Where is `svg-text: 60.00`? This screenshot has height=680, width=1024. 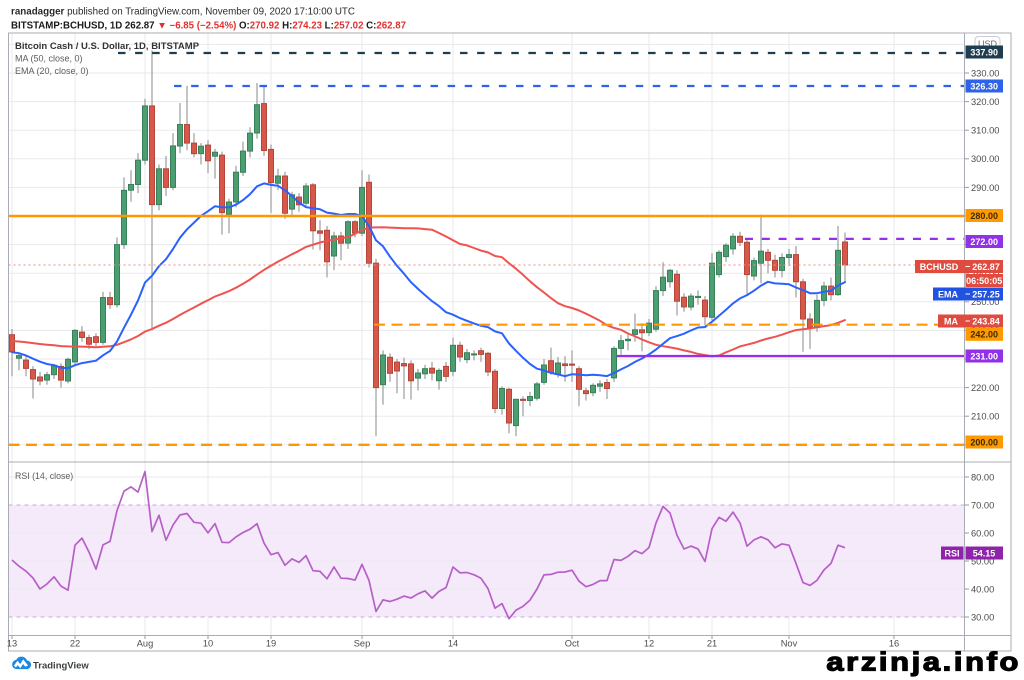 svg-text: 60.00 is located at coordinates (982, 533).